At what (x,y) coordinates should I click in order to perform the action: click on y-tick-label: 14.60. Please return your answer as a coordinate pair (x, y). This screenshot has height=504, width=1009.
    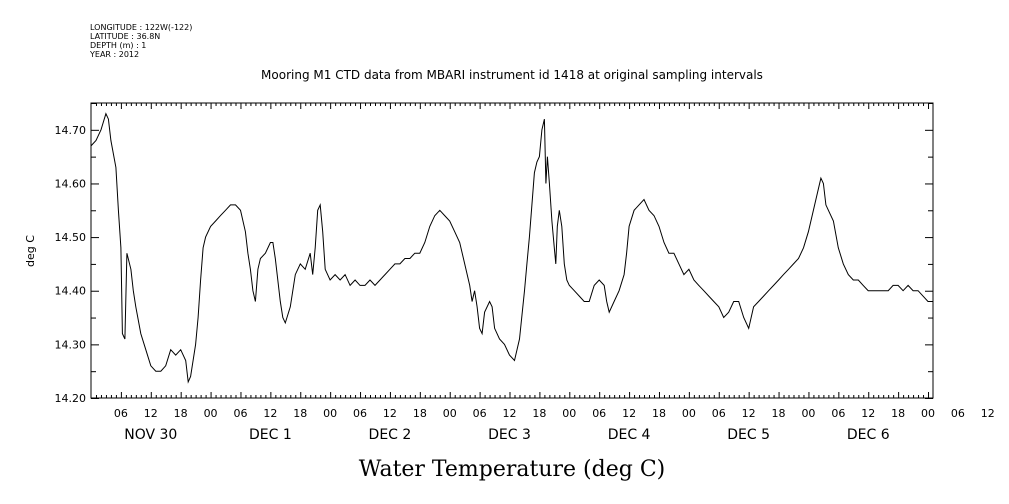
    Looking at the image, I should click on (71, 183).